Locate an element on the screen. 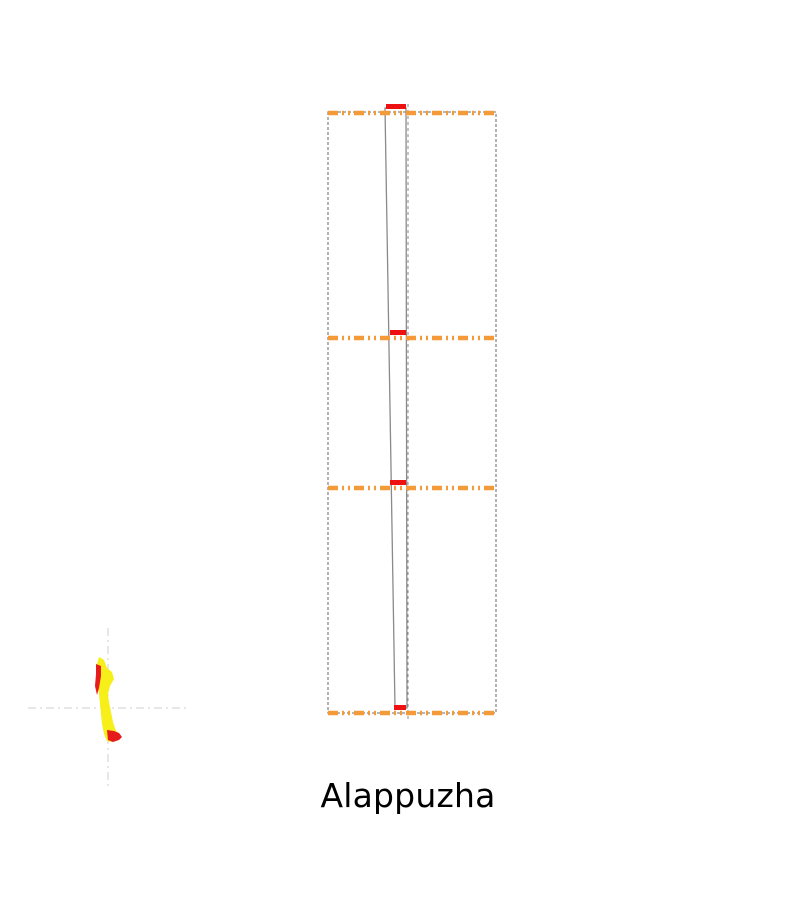 Image resolution: width=800 pixels, height=904 pixels. district-panel is located at coordinates (412, 413).